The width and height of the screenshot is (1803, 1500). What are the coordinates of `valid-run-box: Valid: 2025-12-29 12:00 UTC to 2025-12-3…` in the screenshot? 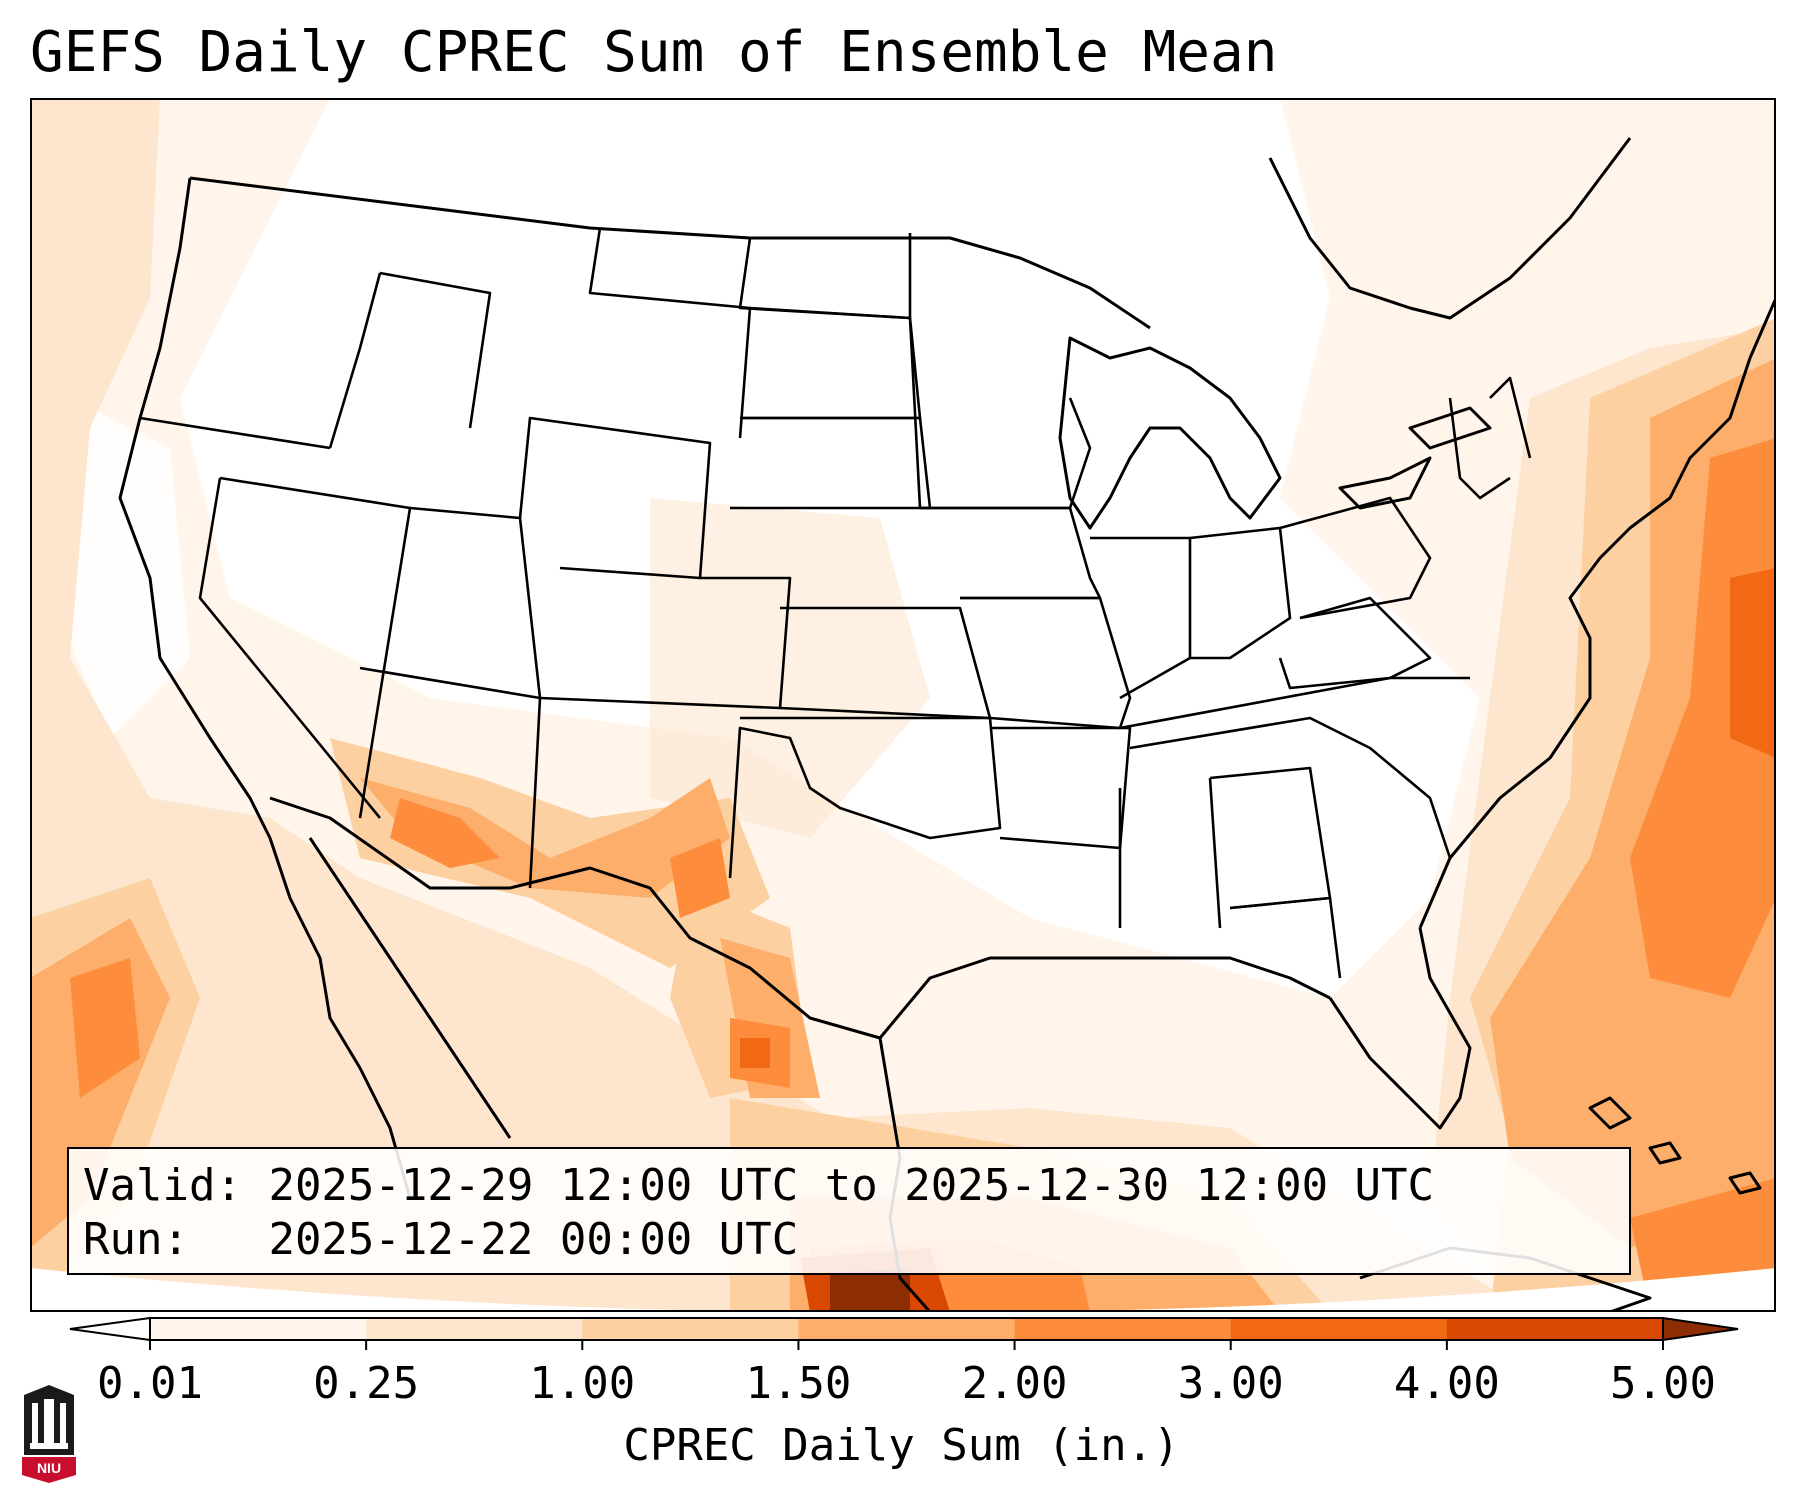 It's located at (849, 1211).